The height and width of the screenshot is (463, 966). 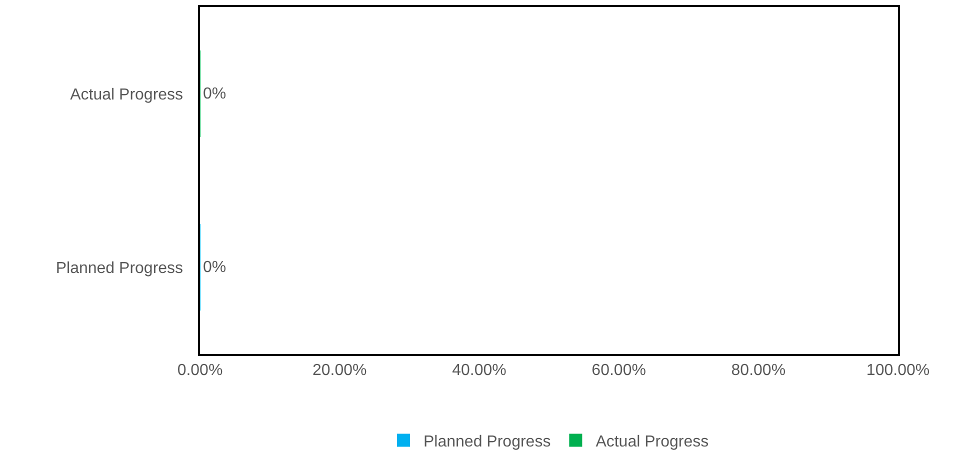 I want to click on x-tick-label: 80.00%, so click(x=758, y=370).